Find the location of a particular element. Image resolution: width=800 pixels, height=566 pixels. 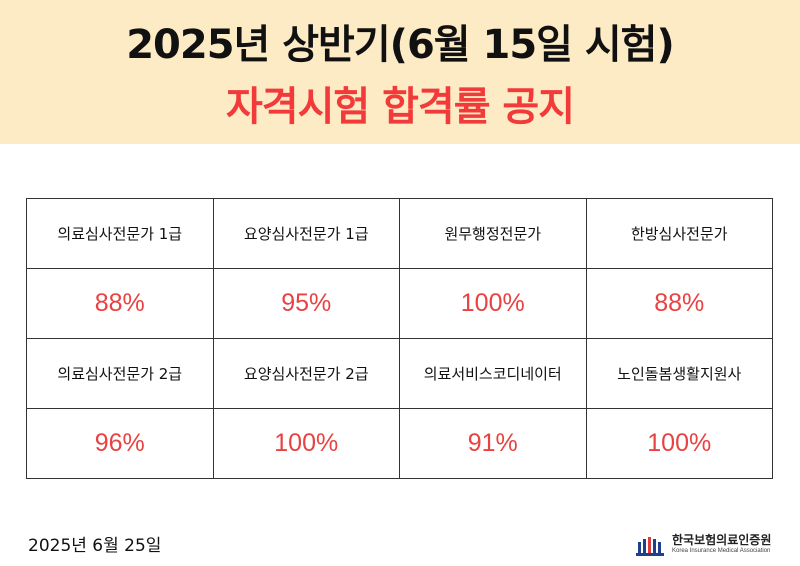

cert-name: 의료심사전문가 1급 is located at coordinates (120, 233).